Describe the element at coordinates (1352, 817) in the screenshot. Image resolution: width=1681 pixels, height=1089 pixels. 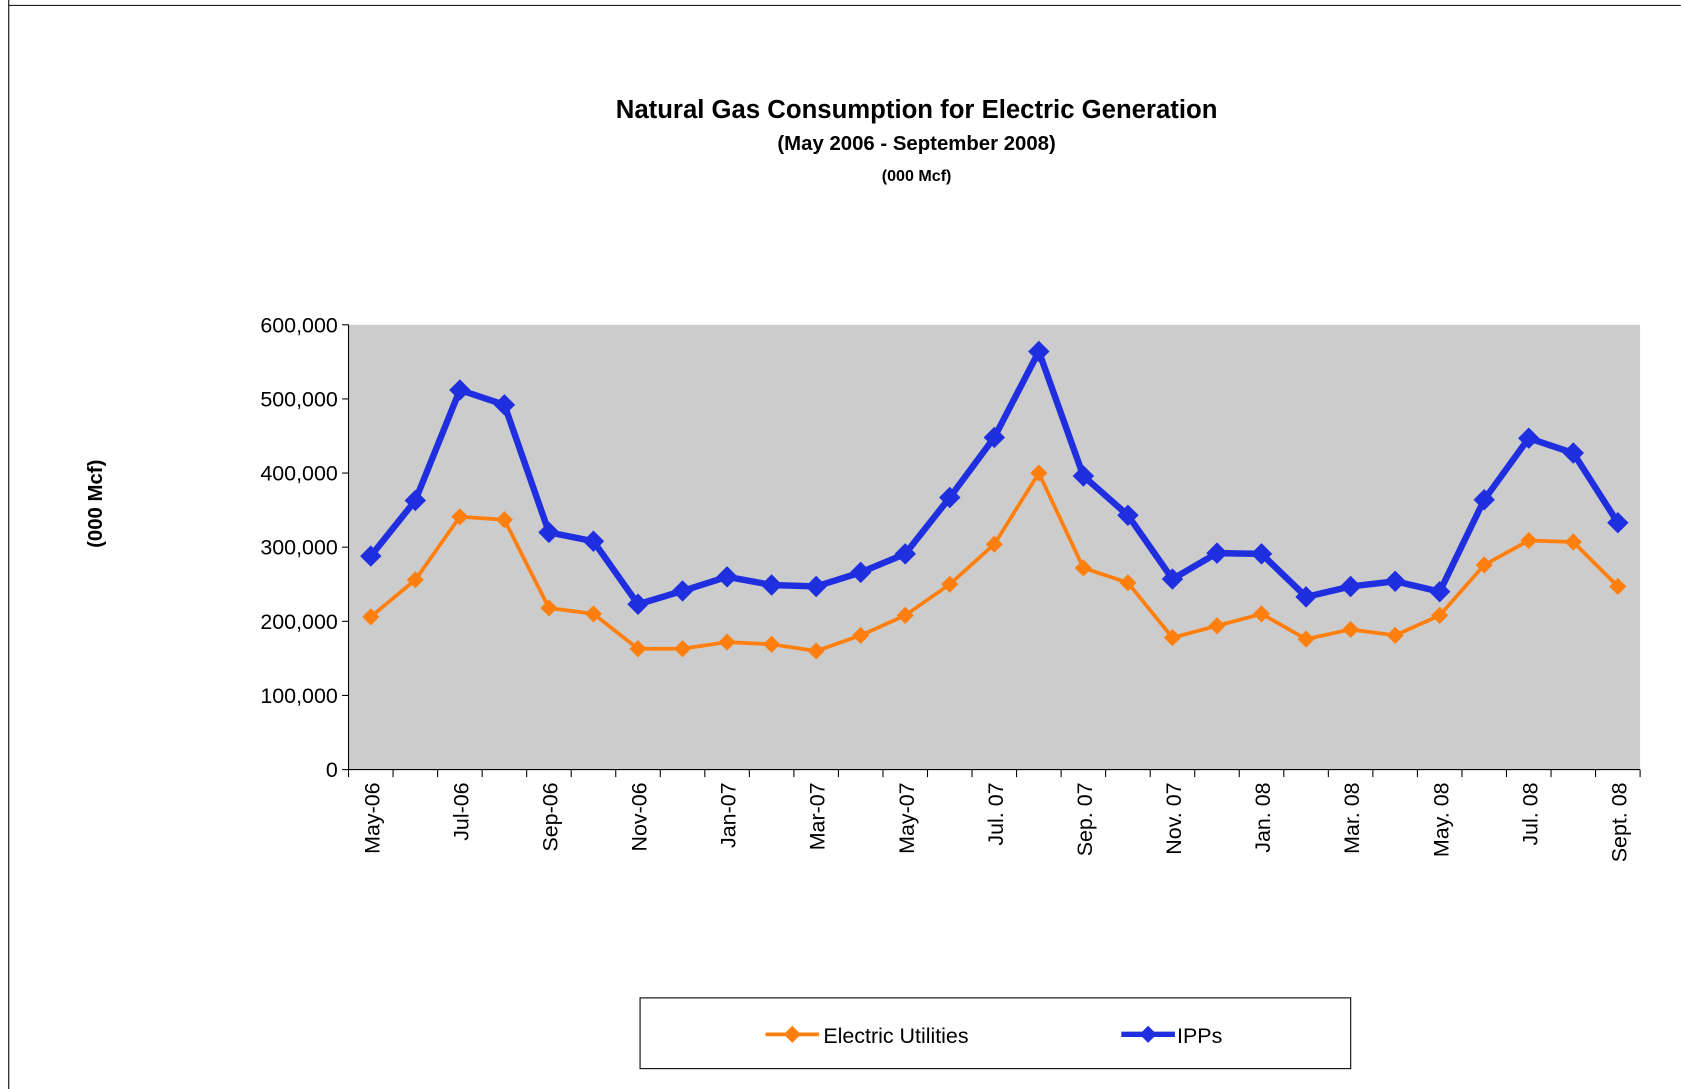
I see `x-tick-label: Mar. 08` at that location.